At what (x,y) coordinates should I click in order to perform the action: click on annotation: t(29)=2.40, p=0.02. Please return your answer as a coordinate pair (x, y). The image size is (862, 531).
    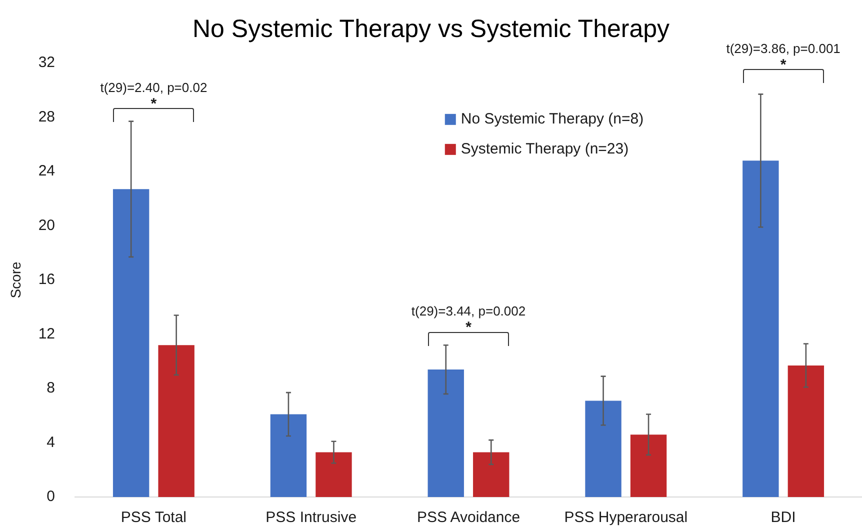
    Looking at the image, I should click on (154, 87).